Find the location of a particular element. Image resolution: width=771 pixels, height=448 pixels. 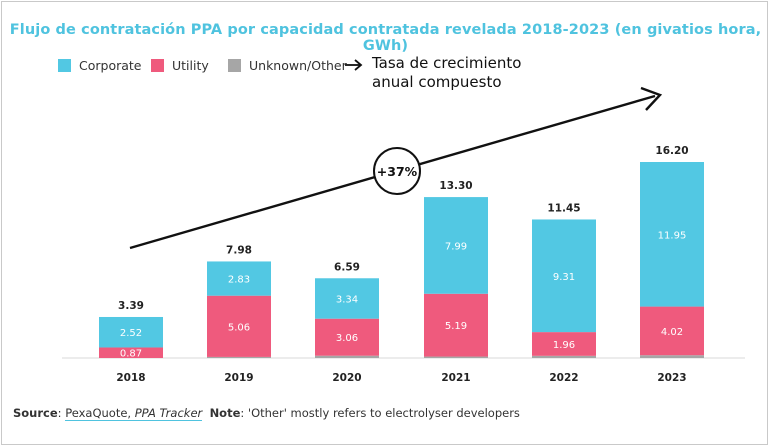

total-label-2019: 7.98 is located at coordinates (239, 250).